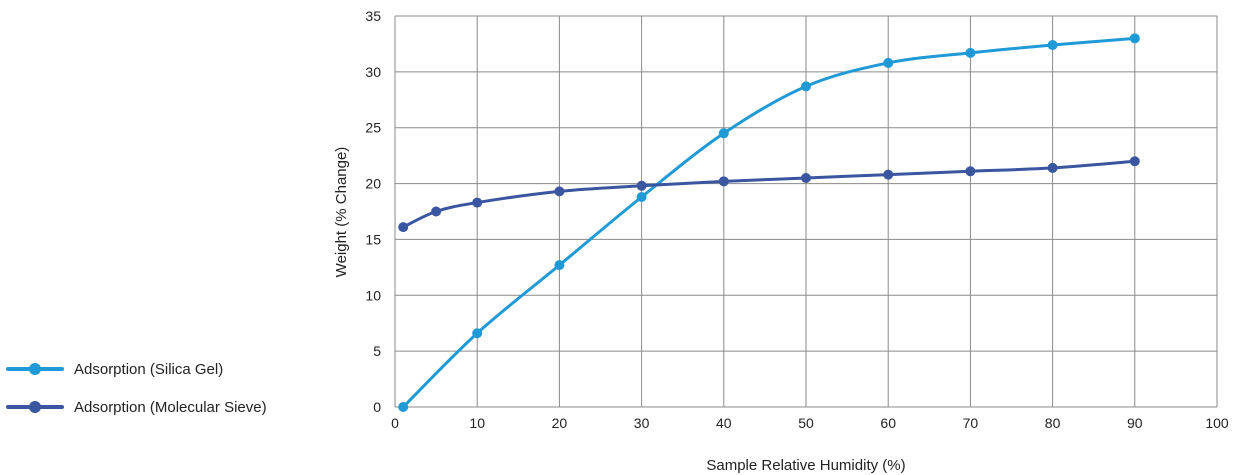  Describe the element at coordinates (373, 239) in the screenshot. I see `y-tick-label: 15` at that location.